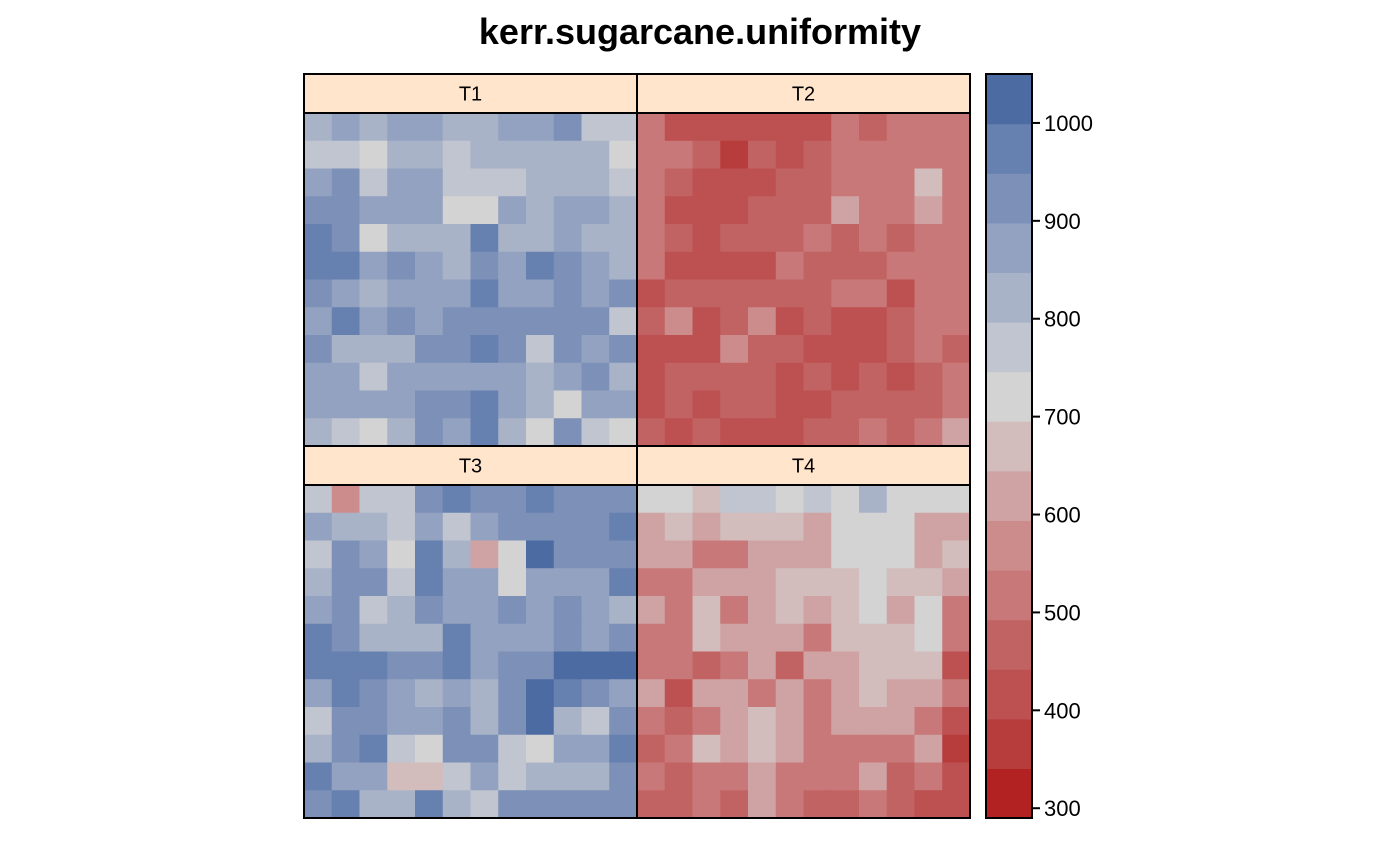  Describe the element at coordinates (1062, 221) in the screenshot. I see `colorbar-tick-label: 900` at that location.